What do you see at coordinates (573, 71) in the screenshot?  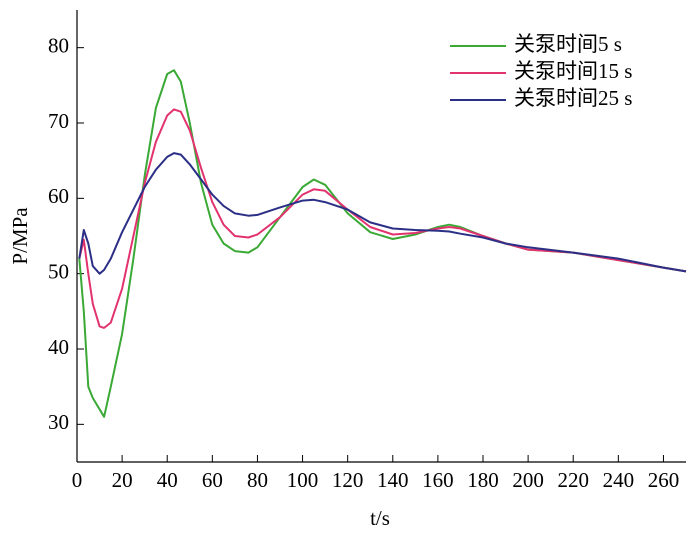 I see `legend-label: 关泵时间15 s` at bounding box center [573, 71].